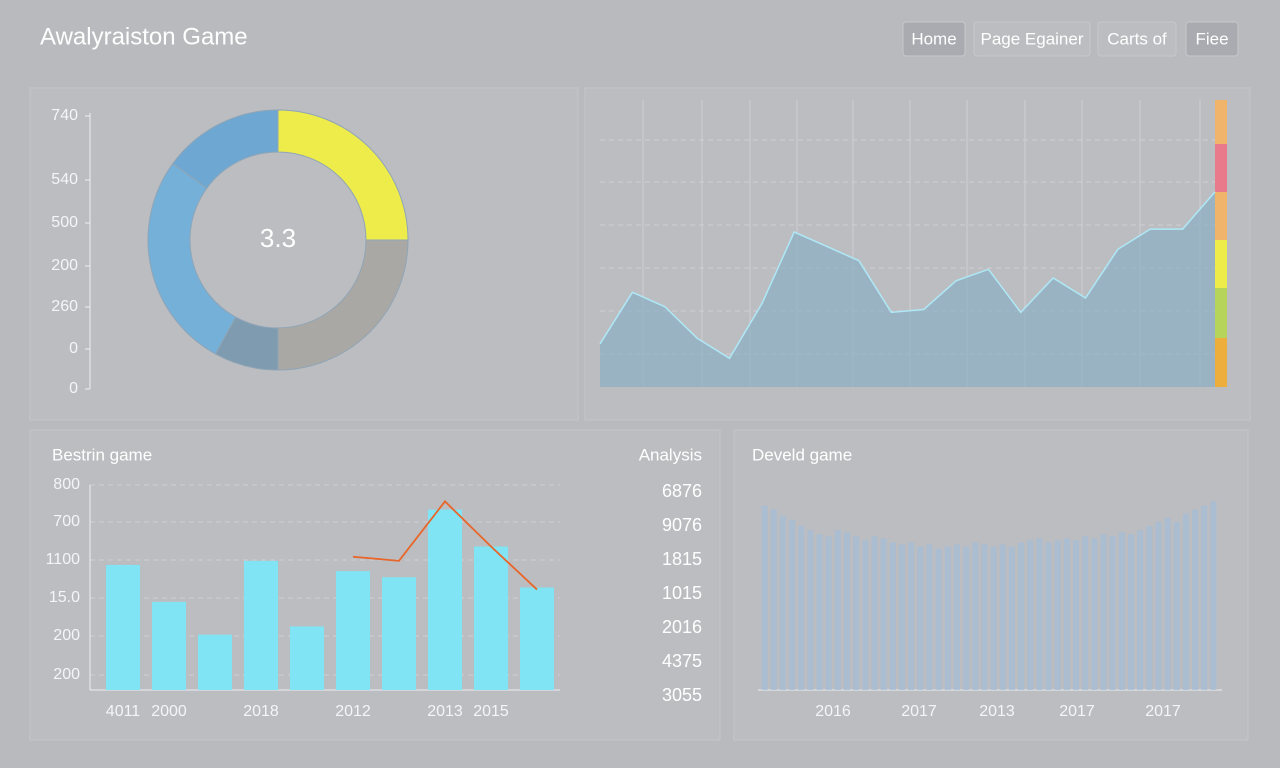  I want to click on panel-title: Analysis, so click(670, 454).